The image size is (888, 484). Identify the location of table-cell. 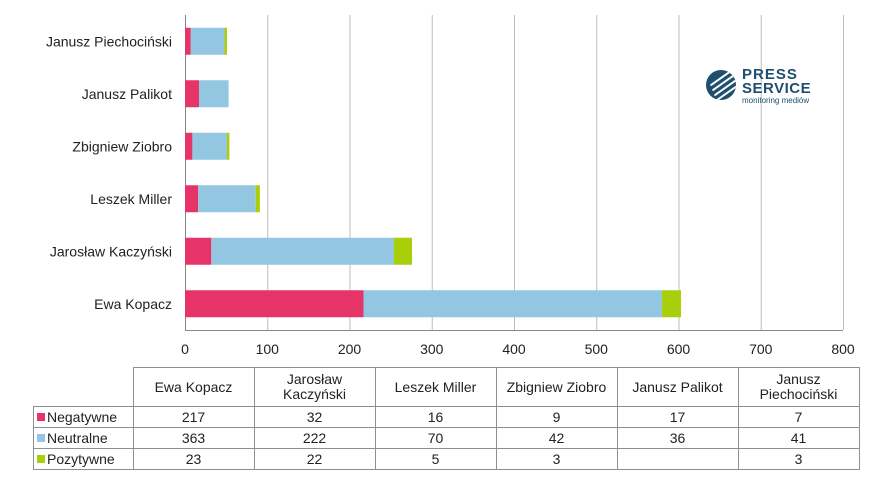
(677, 459).